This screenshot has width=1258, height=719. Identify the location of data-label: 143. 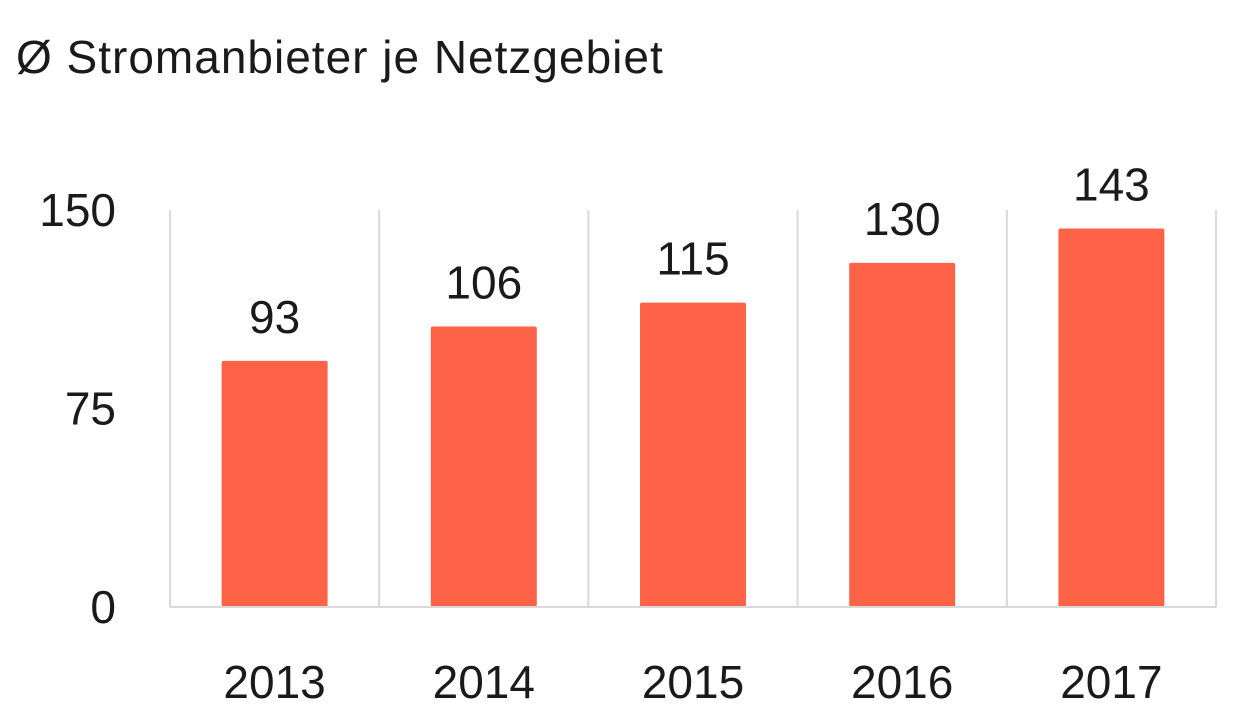
(1111, 185).